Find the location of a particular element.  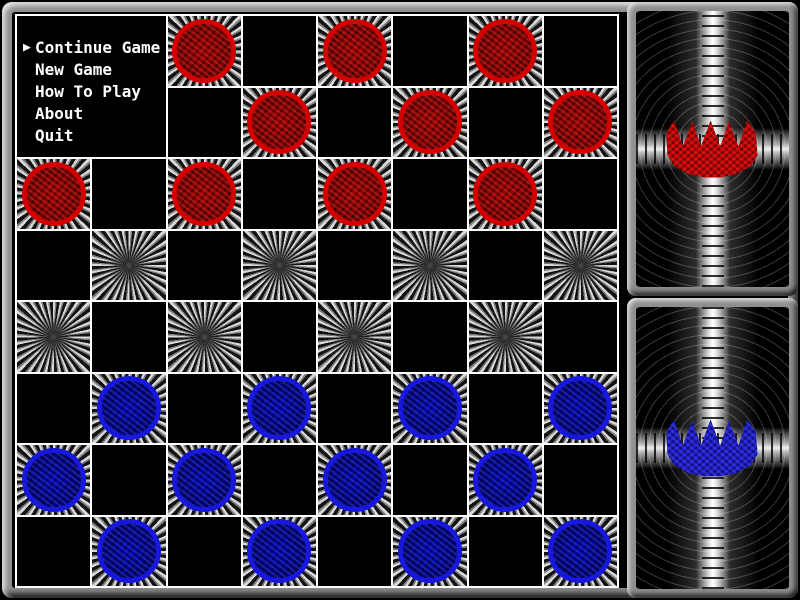

board-cell-r1c6 is located at coordinates (505, 122).